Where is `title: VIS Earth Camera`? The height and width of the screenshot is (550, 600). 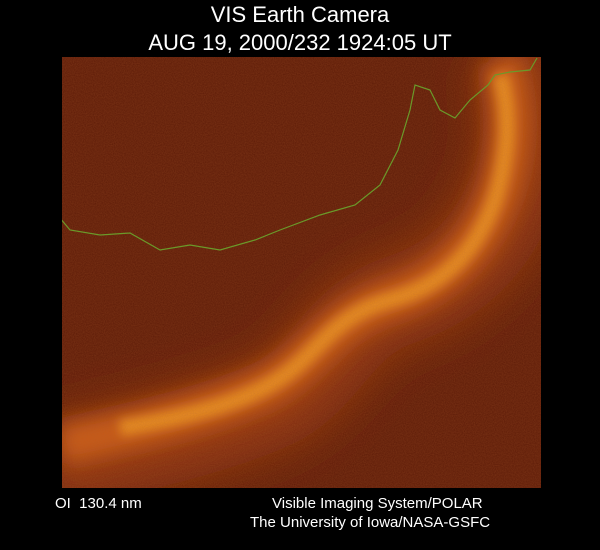 title: VIS Earth Camera is located at coordinates (300, 14).